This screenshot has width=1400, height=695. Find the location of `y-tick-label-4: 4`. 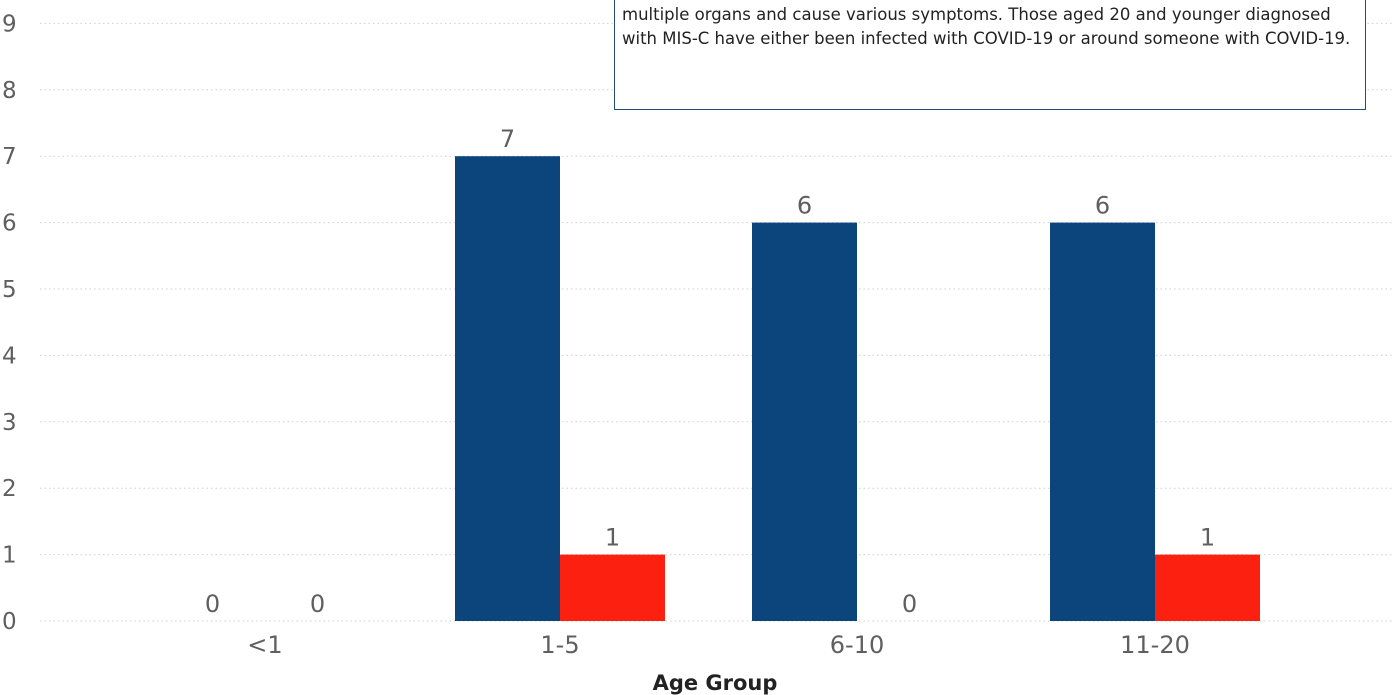

y-tick-label-4: 4 is located at coordinates (9, 356).